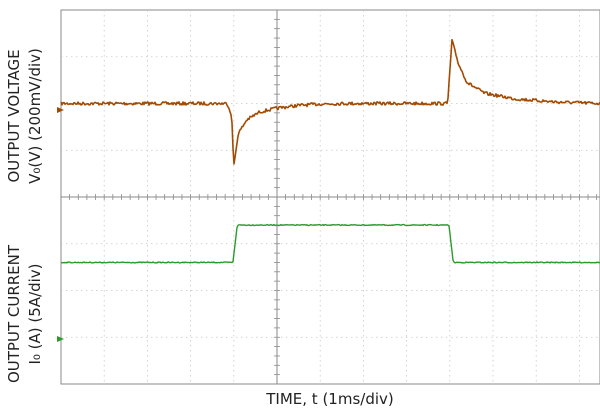 The image size is (600, 410). I want to click on ground-marker-voltage, so click(60, 110).